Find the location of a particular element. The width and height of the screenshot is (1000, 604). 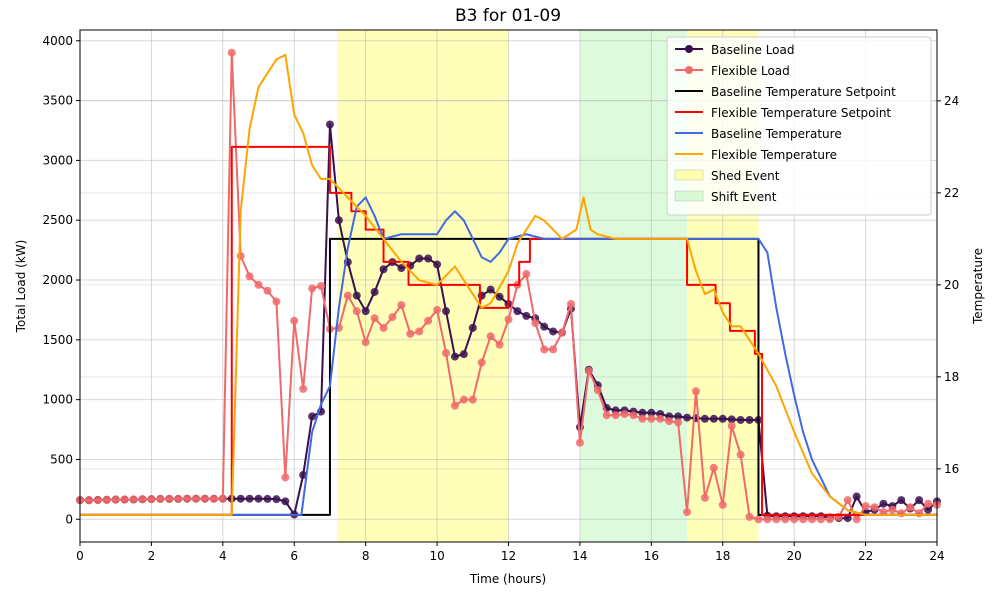

x-tick-label: 22 is located at coordinates (865, 556).